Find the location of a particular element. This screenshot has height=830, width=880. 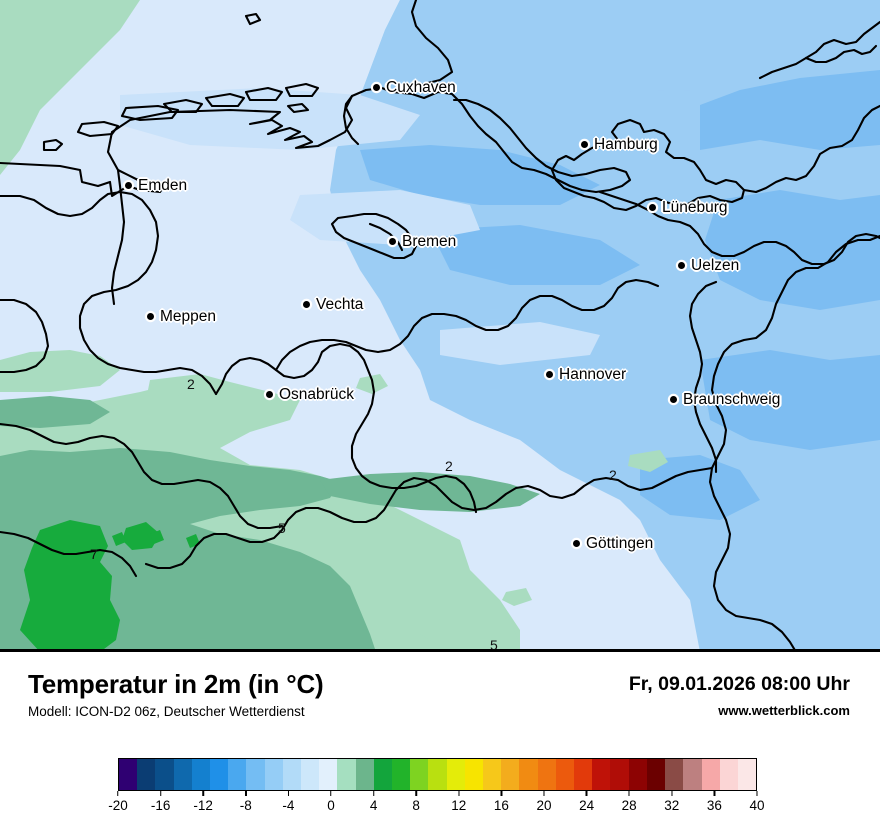

colorbar-tick: 0 is located at coordinates (331, 802).